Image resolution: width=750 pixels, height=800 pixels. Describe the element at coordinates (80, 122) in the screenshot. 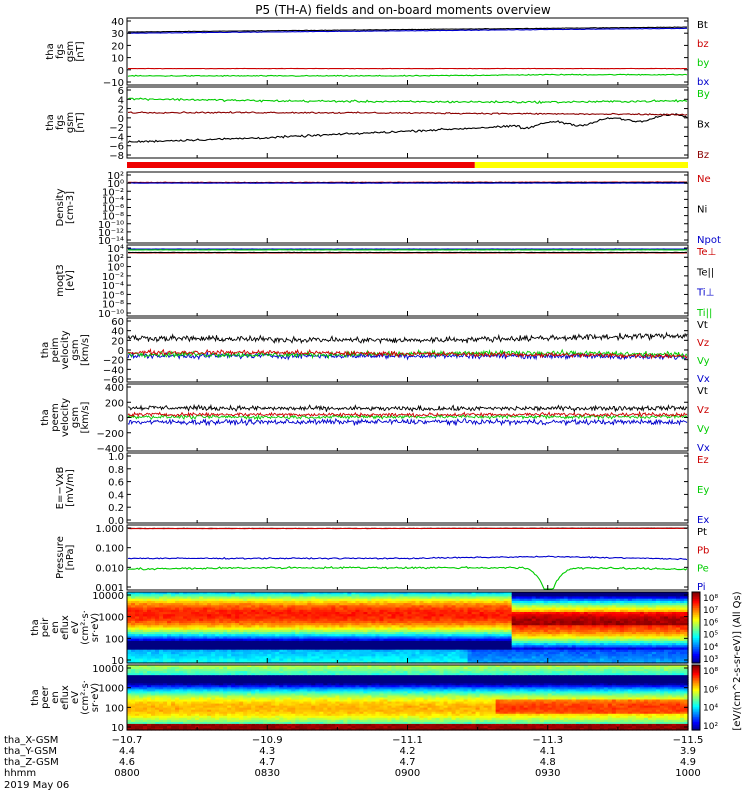

I see `ylabel-p2-3: [nT]` at that location.